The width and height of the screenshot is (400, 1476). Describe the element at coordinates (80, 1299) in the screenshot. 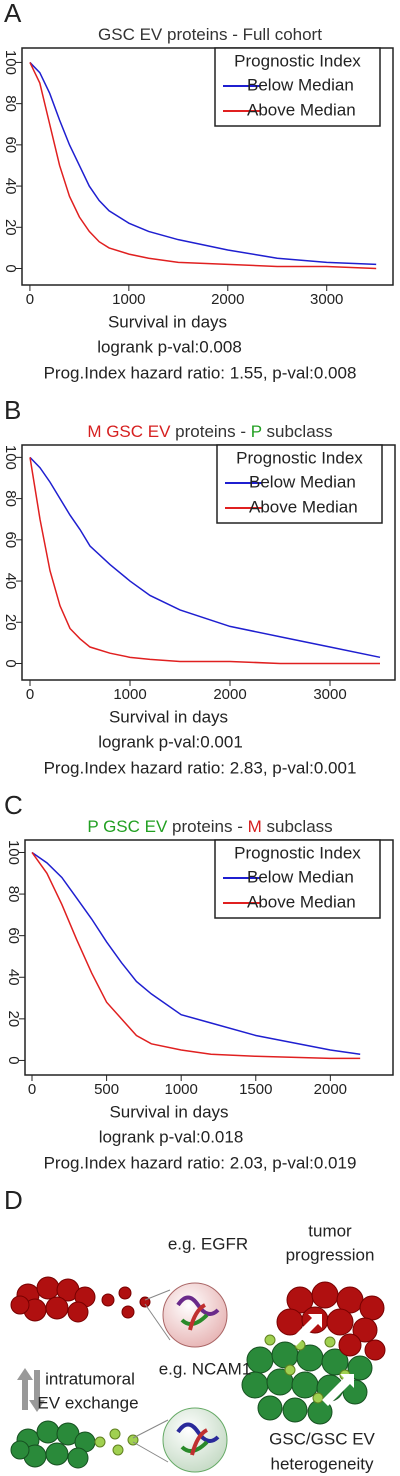

I see `red-cluster` at that location.